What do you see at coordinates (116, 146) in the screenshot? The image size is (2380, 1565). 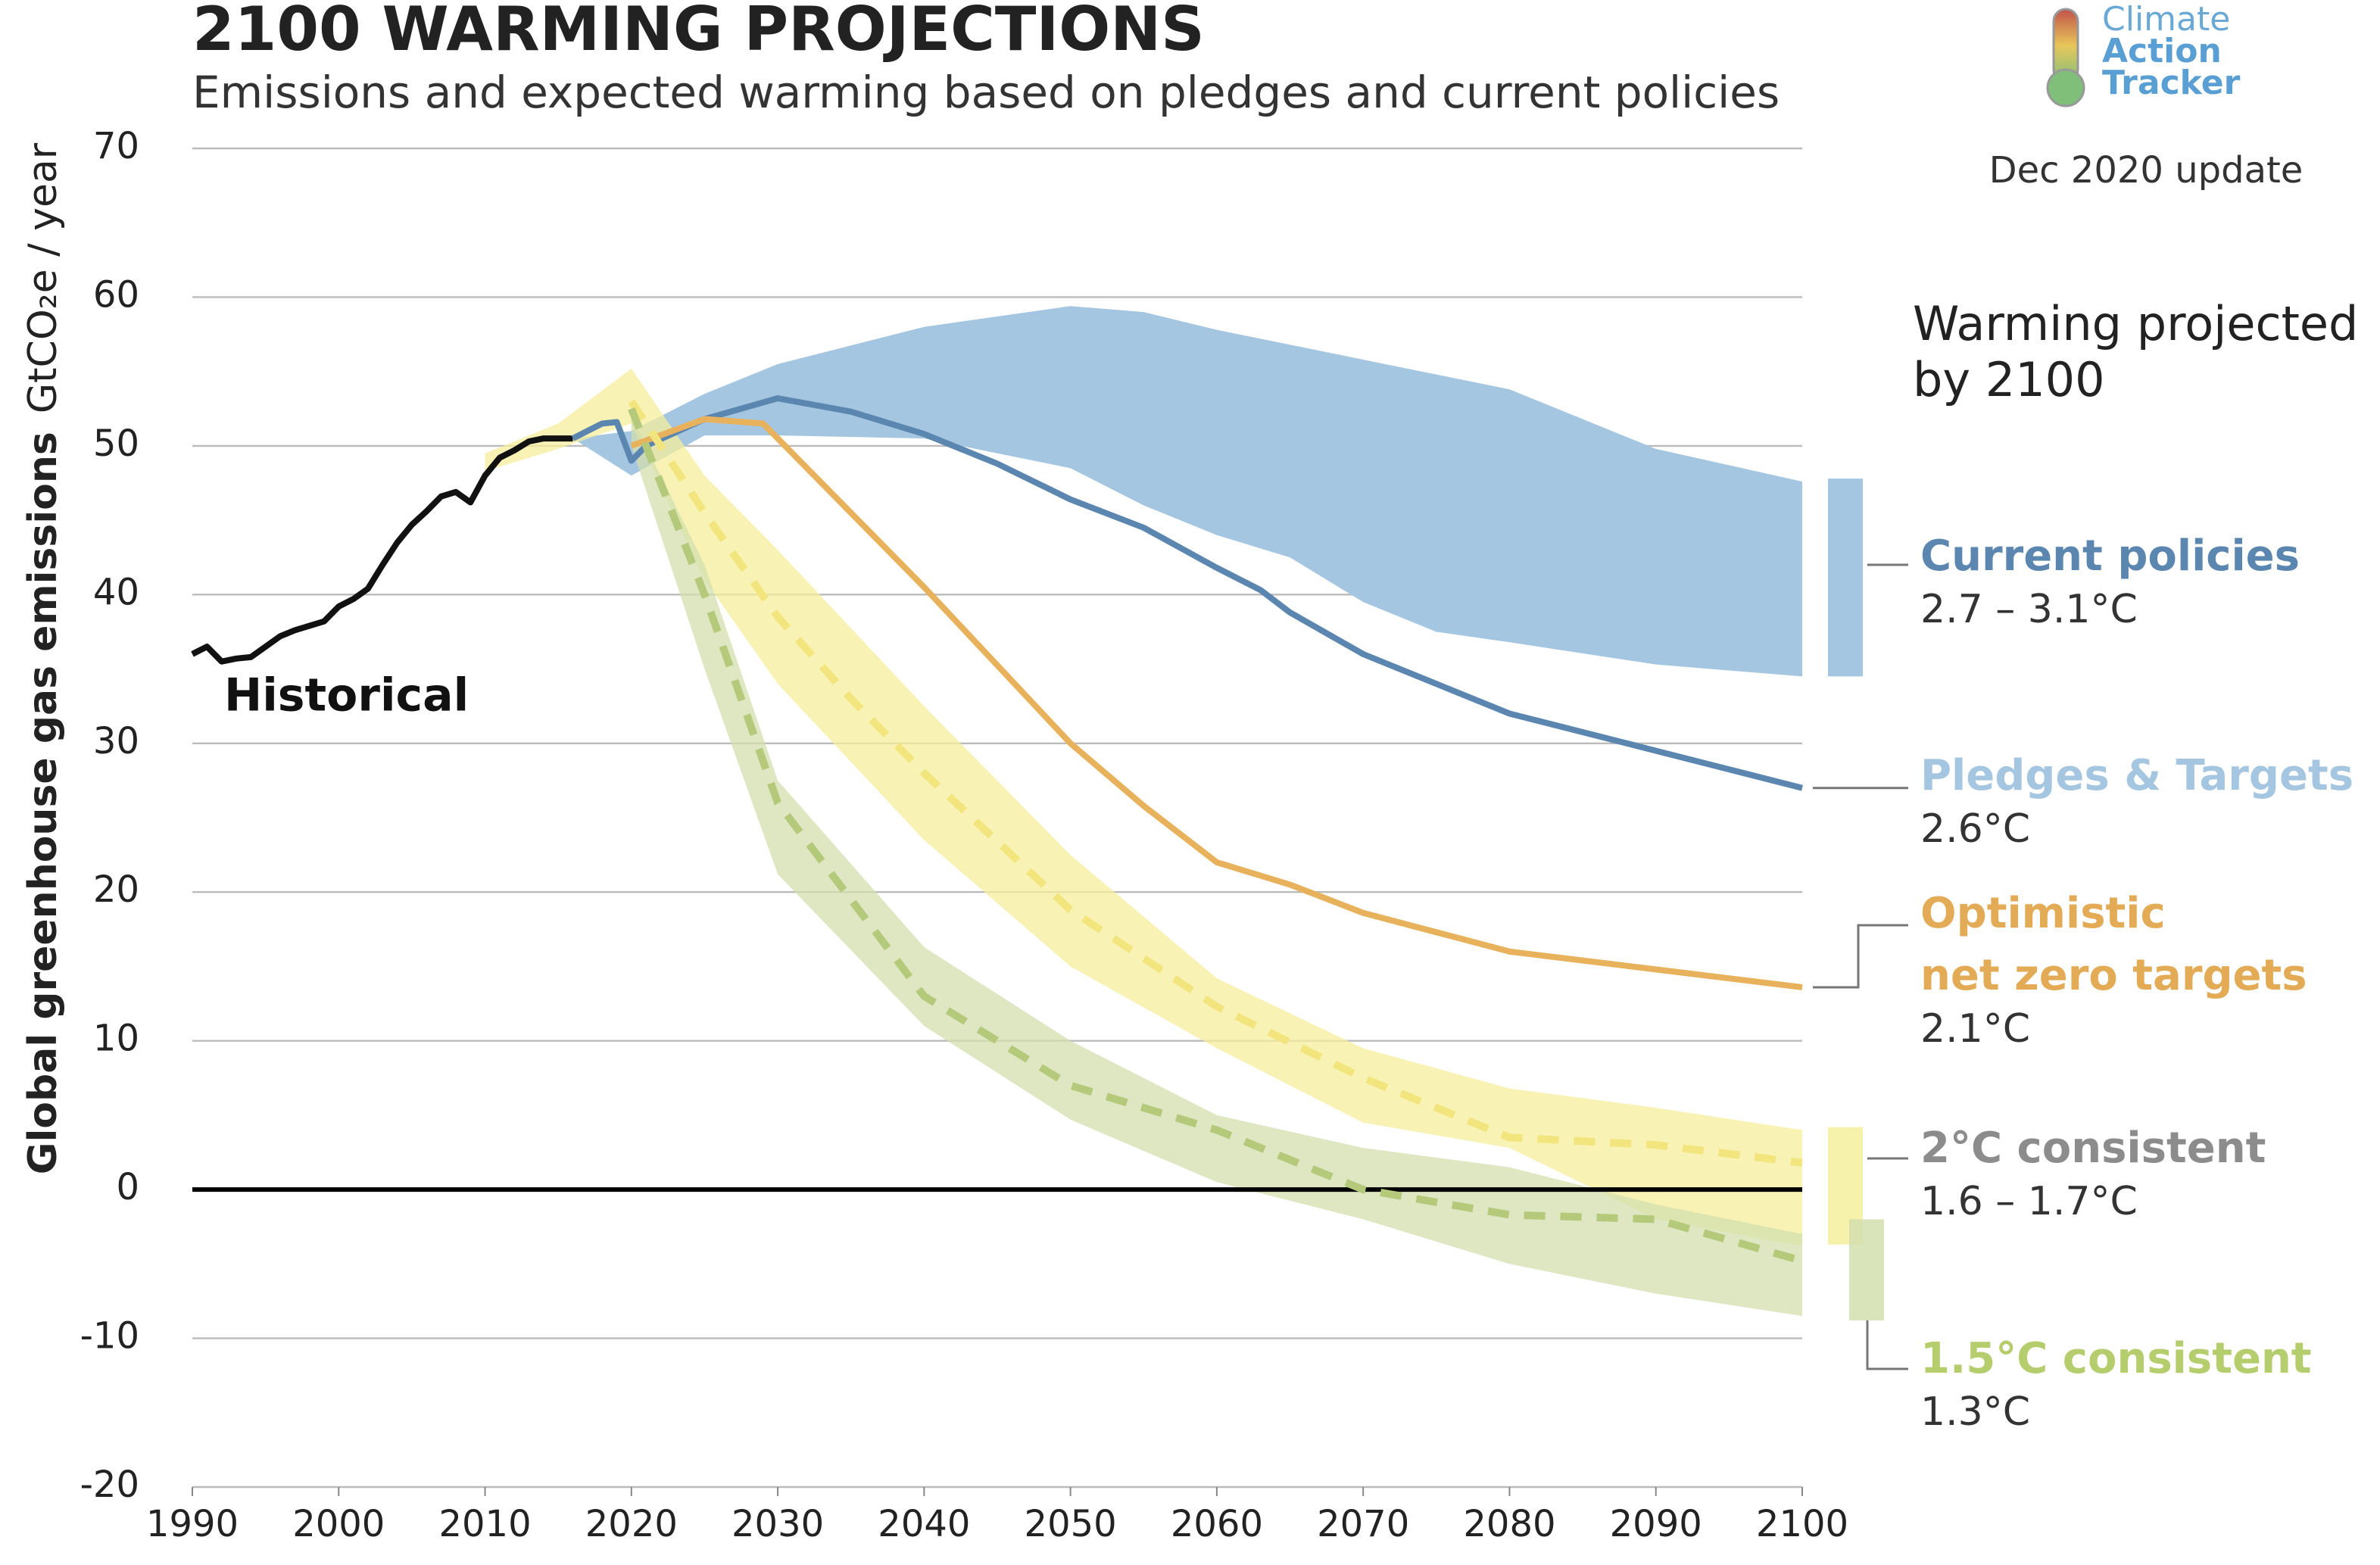 I see `y-tick-label: 70` at bounding box center [116, 146].